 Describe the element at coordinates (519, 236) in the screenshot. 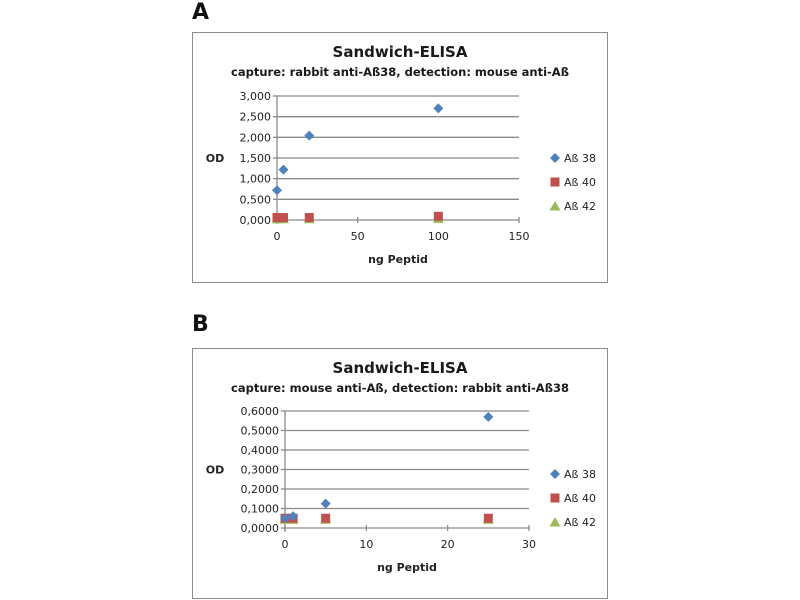

I see `x-tick-label: 150` at that location.